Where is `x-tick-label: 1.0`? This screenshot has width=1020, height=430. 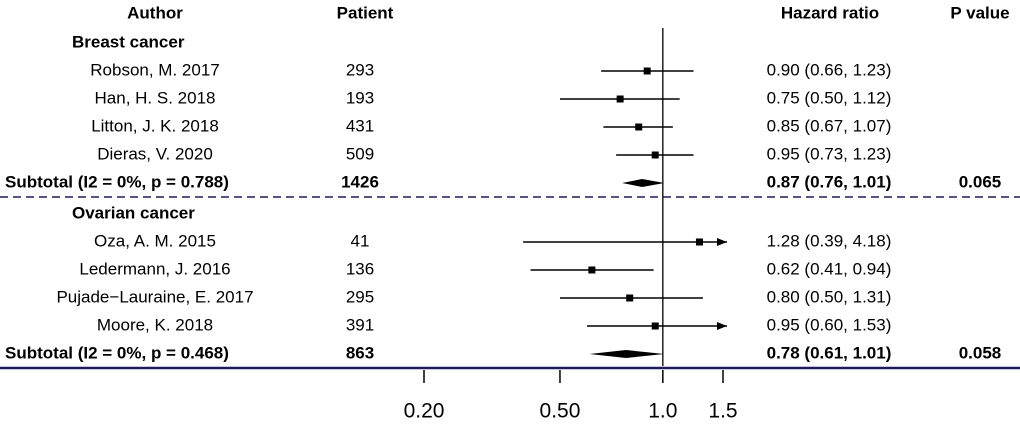 x-tick-label: 1.0 is located at coordinates (662, 411).